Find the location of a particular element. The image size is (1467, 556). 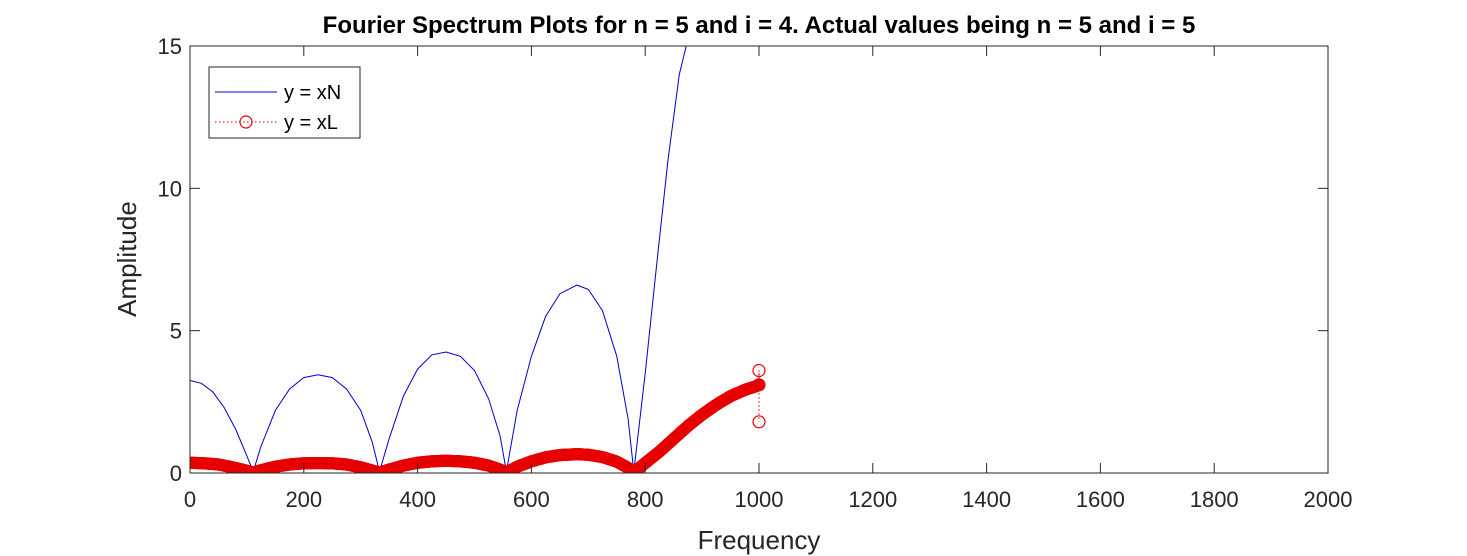

y-tick-label: 10 is located at coordinates (170, 188).